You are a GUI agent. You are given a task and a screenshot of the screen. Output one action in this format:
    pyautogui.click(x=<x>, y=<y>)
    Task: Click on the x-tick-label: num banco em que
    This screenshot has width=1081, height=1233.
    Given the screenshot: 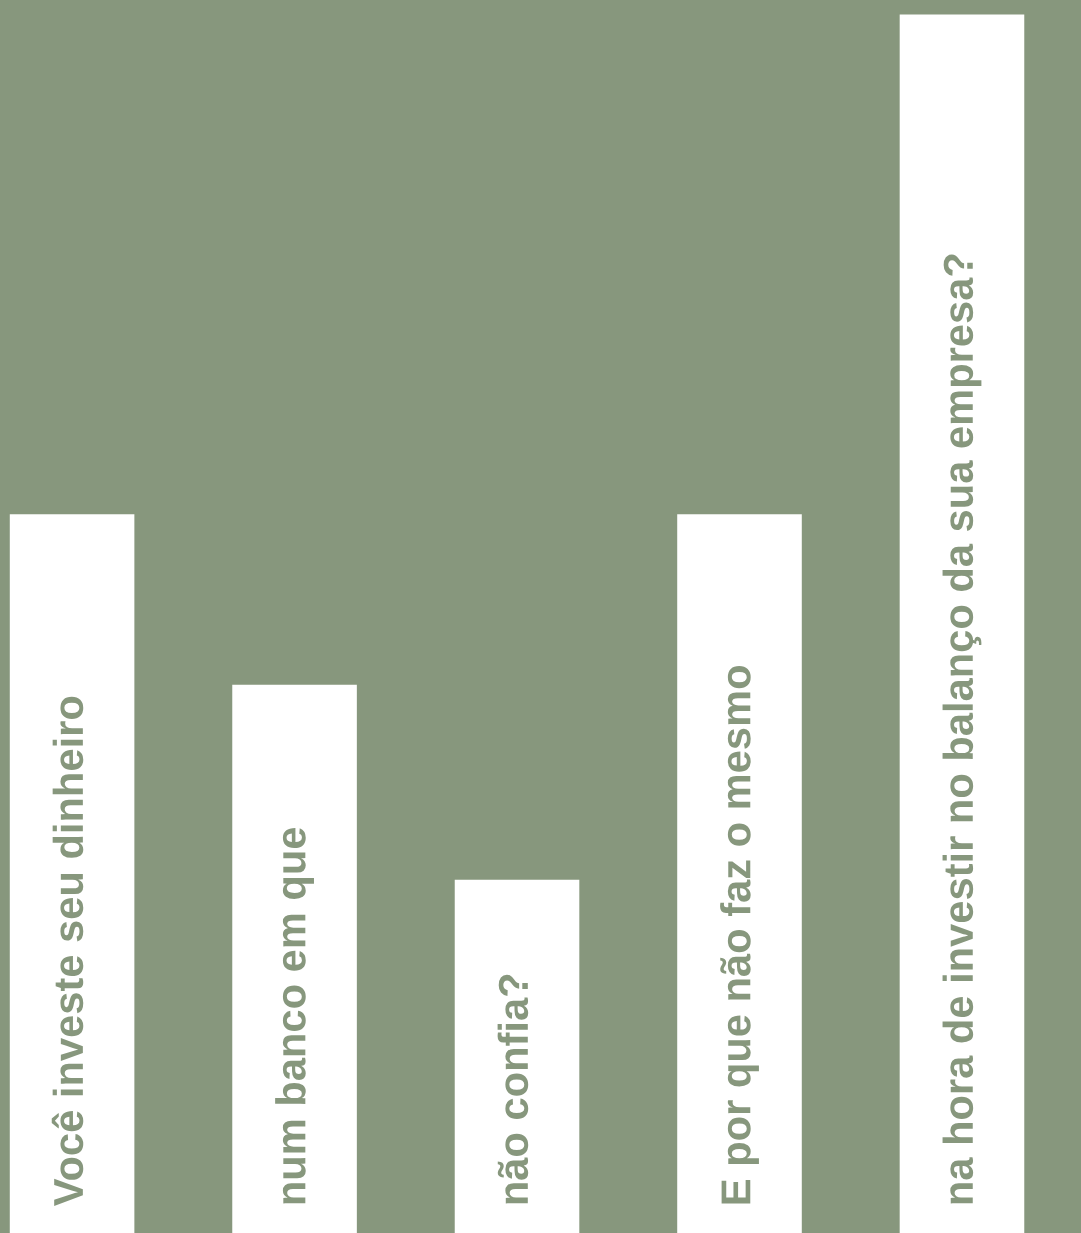 What is the action you would take?
    pyautogui.click(x=294, y=1015)
    